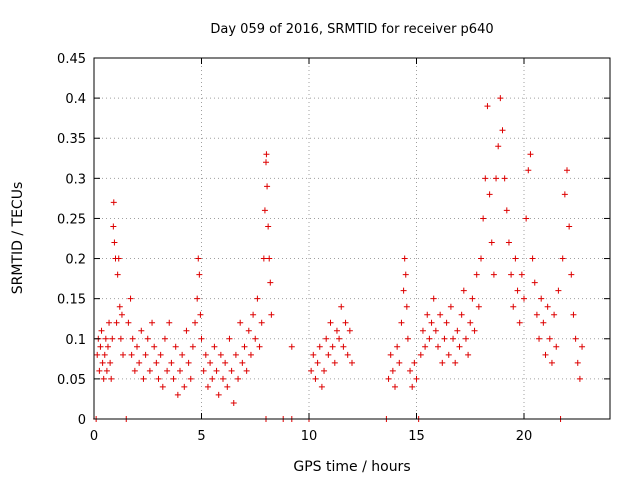  What do you see at coordinates (82, 420) in the screenshot?
I see `y-tick-label: 0` at bounding box center [82, 420].